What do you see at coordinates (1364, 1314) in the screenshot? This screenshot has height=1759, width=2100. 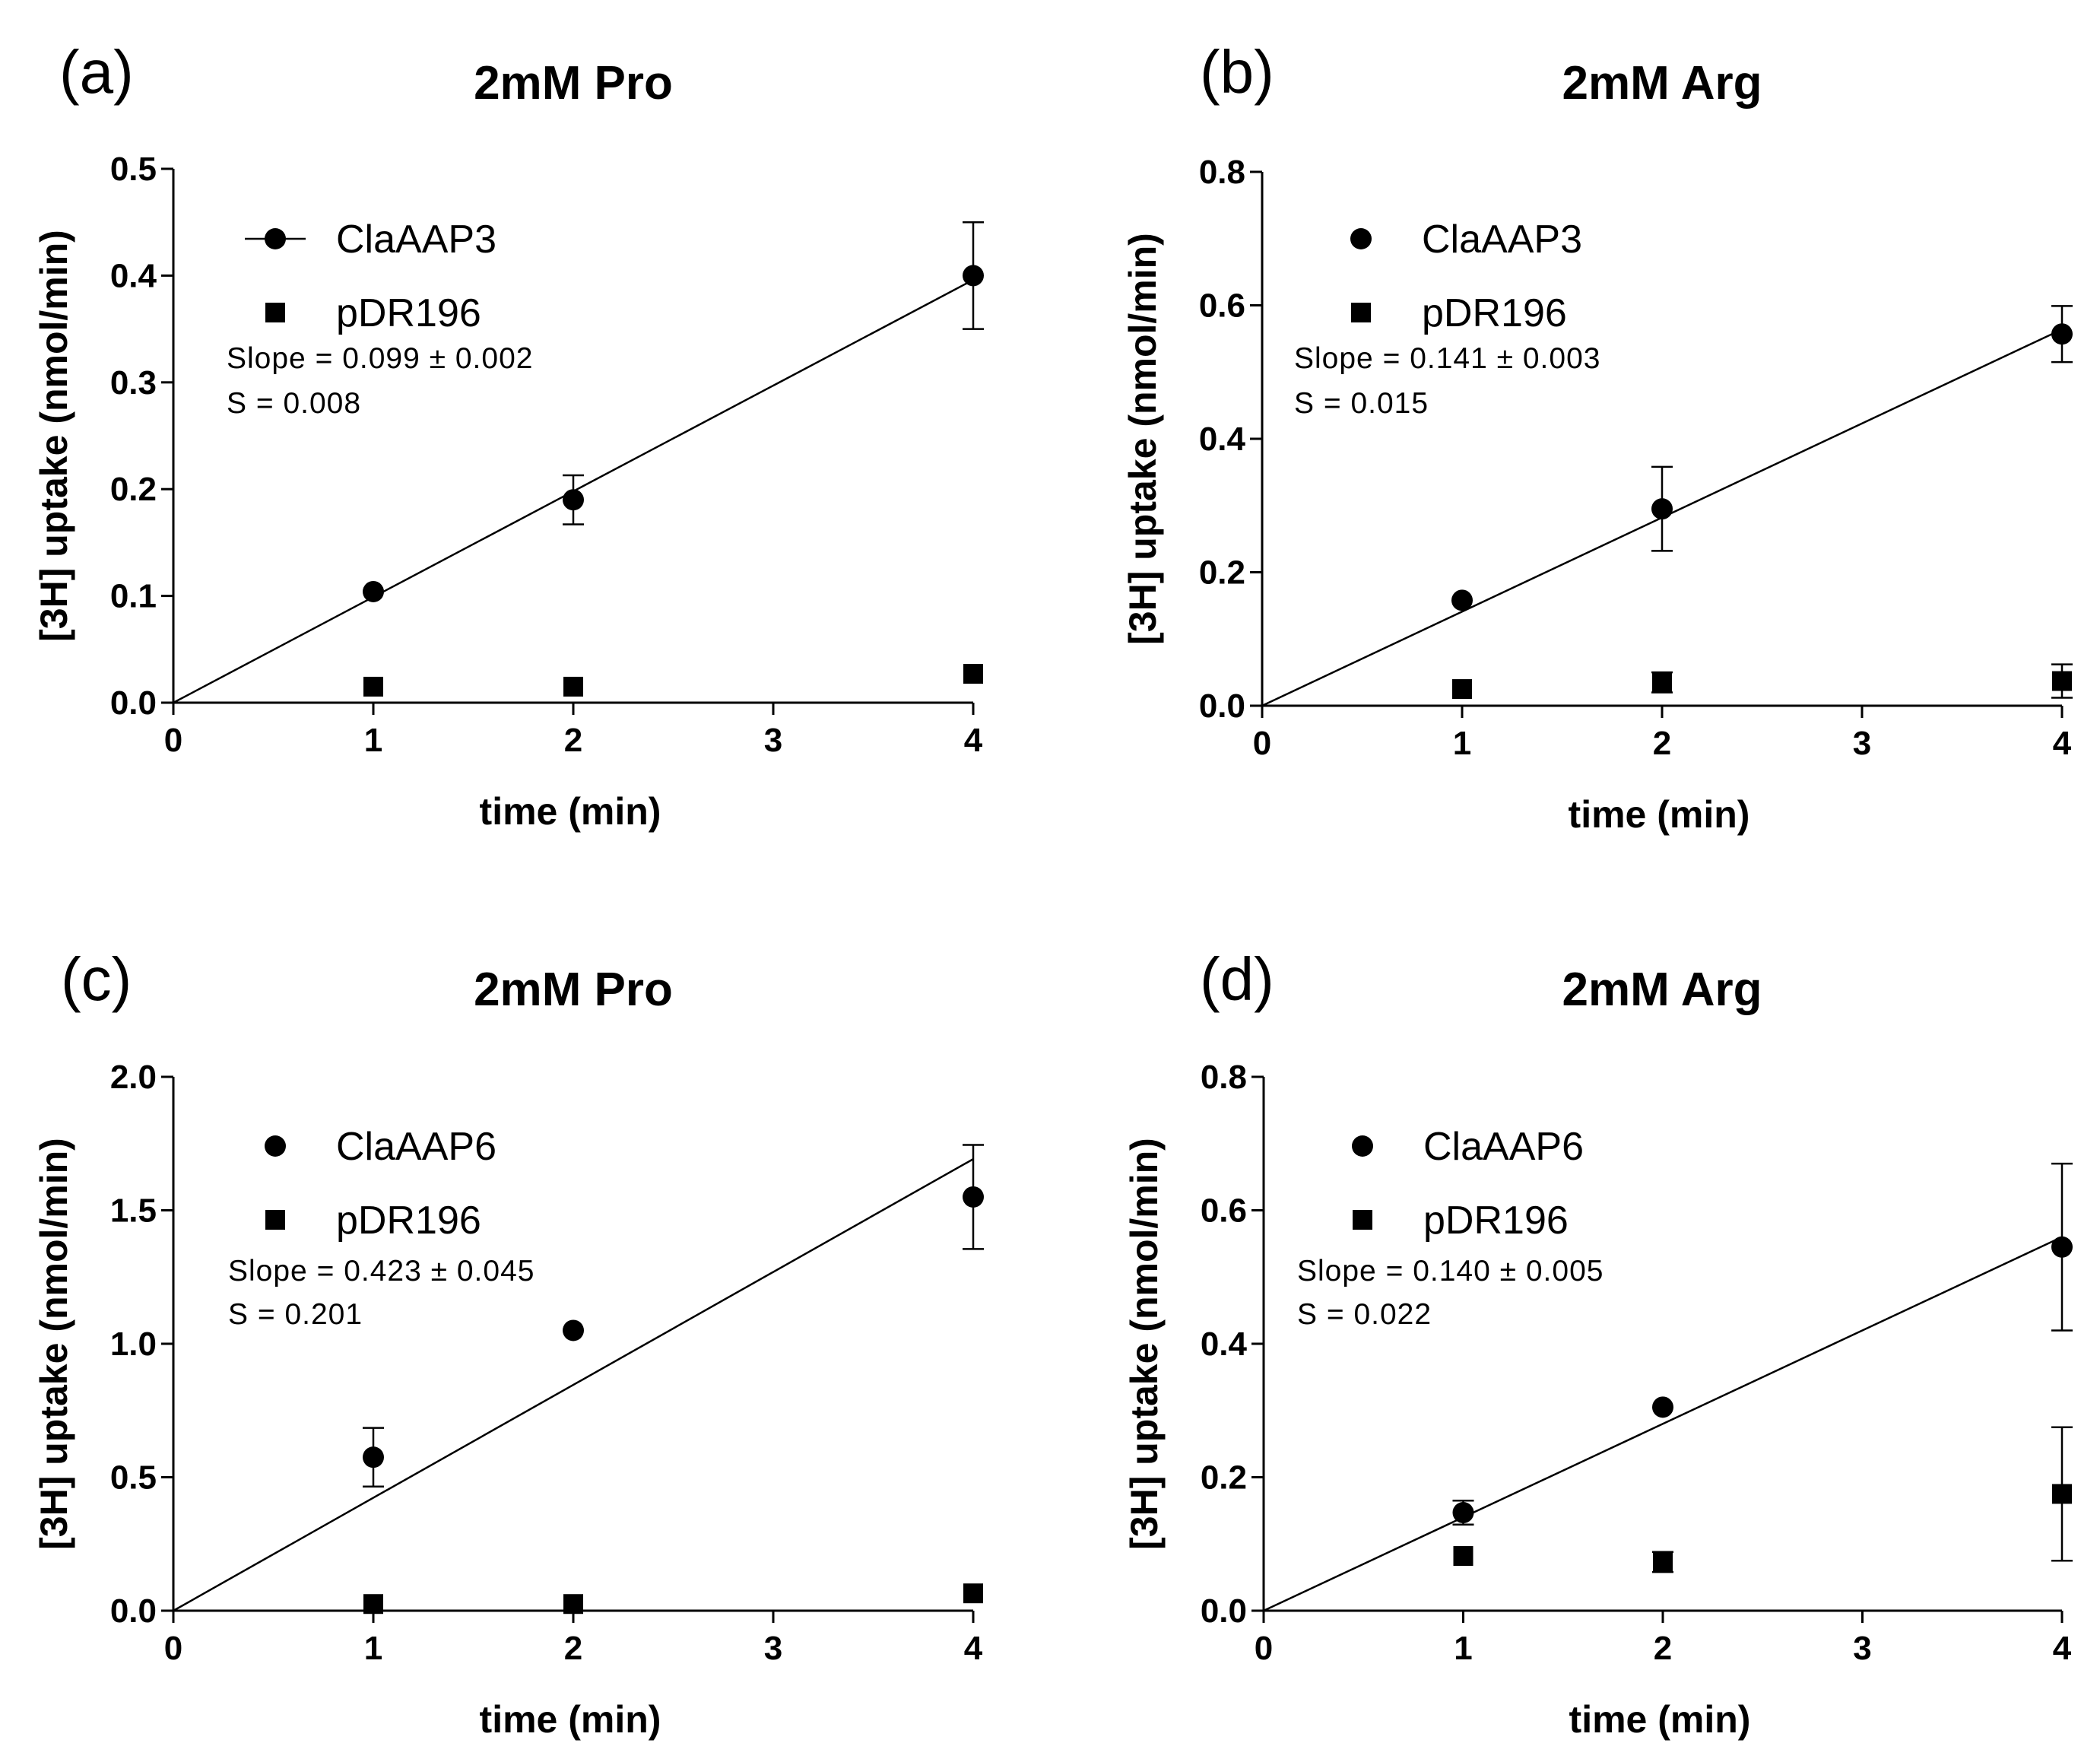 I see `s-annotation: S = 0.022` at bounding box center [1364, 1314].